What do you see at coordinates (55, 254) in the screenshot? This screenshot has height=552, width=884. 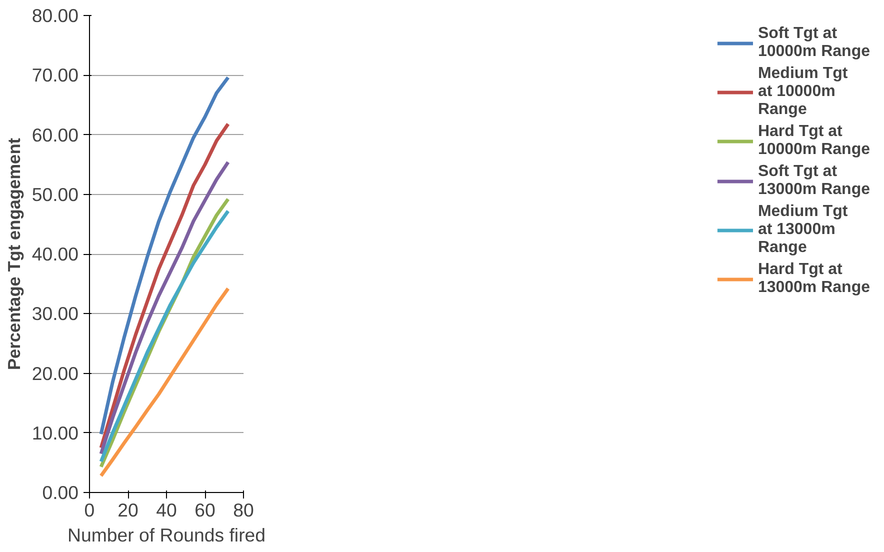 I see `y-tick-label: 40.00` at bounding box center [55, 254].